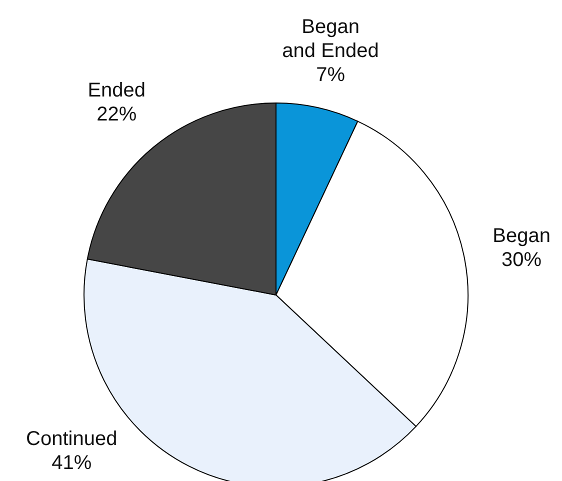 The height and width of the screenshot is (481, 562). Describe the element at coordinates (330, 39) in the screenshot. I see `slice-label: Began and Ended` at that location.